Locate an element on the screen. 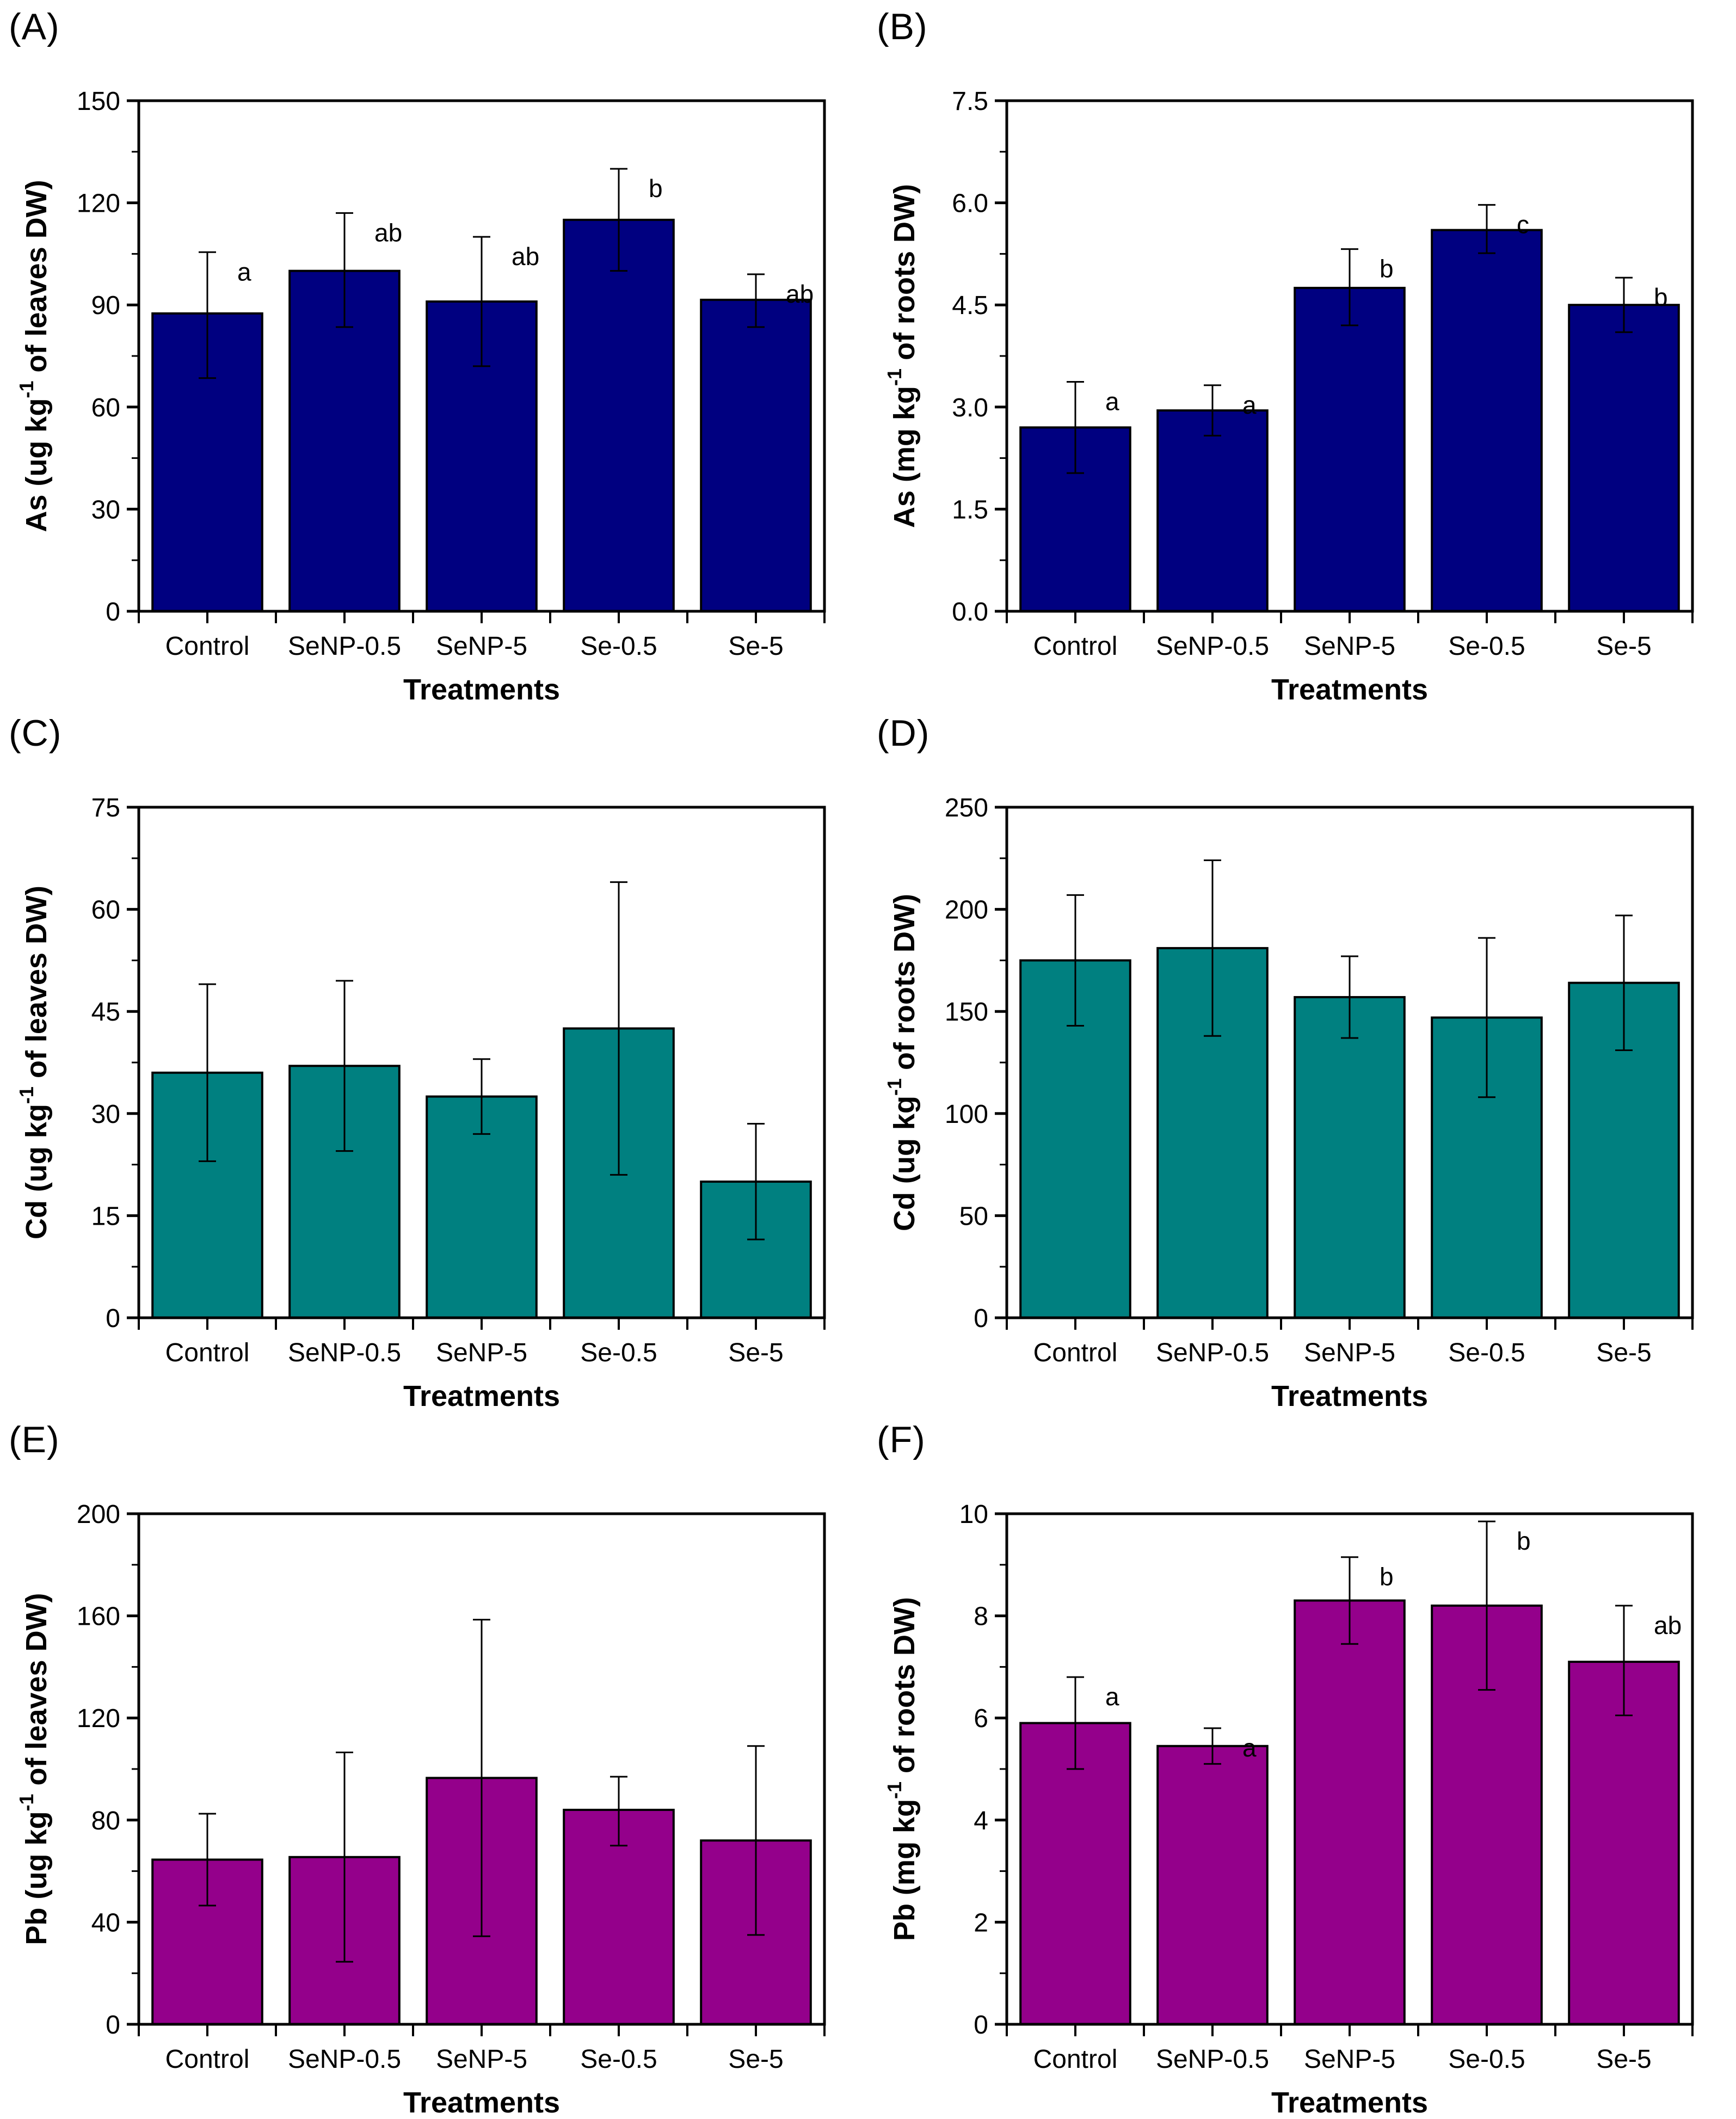  y-tick-label: 50 is located at coordinates (973, 1216).